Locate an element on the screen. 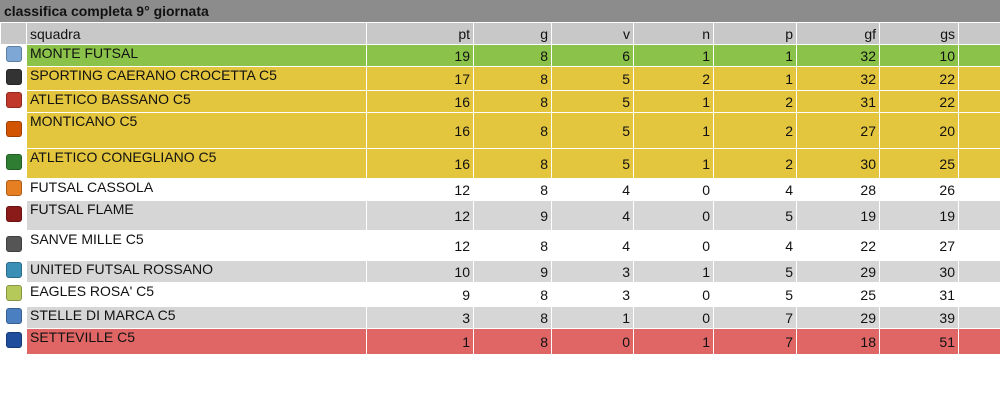  team-name: ATLETICO CONEGLIANO C5 is located at coordinates (196, 163).